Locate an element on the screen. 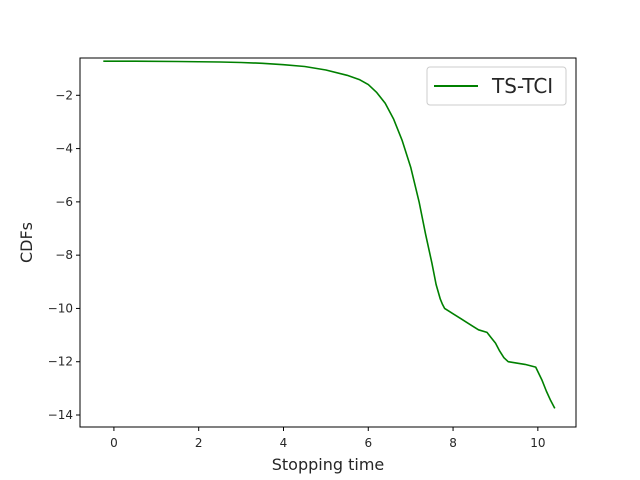 Image resolution: width=640 pixels, height=480 pixels. x-tick-label: 8 is located at coordinates (453, 443).